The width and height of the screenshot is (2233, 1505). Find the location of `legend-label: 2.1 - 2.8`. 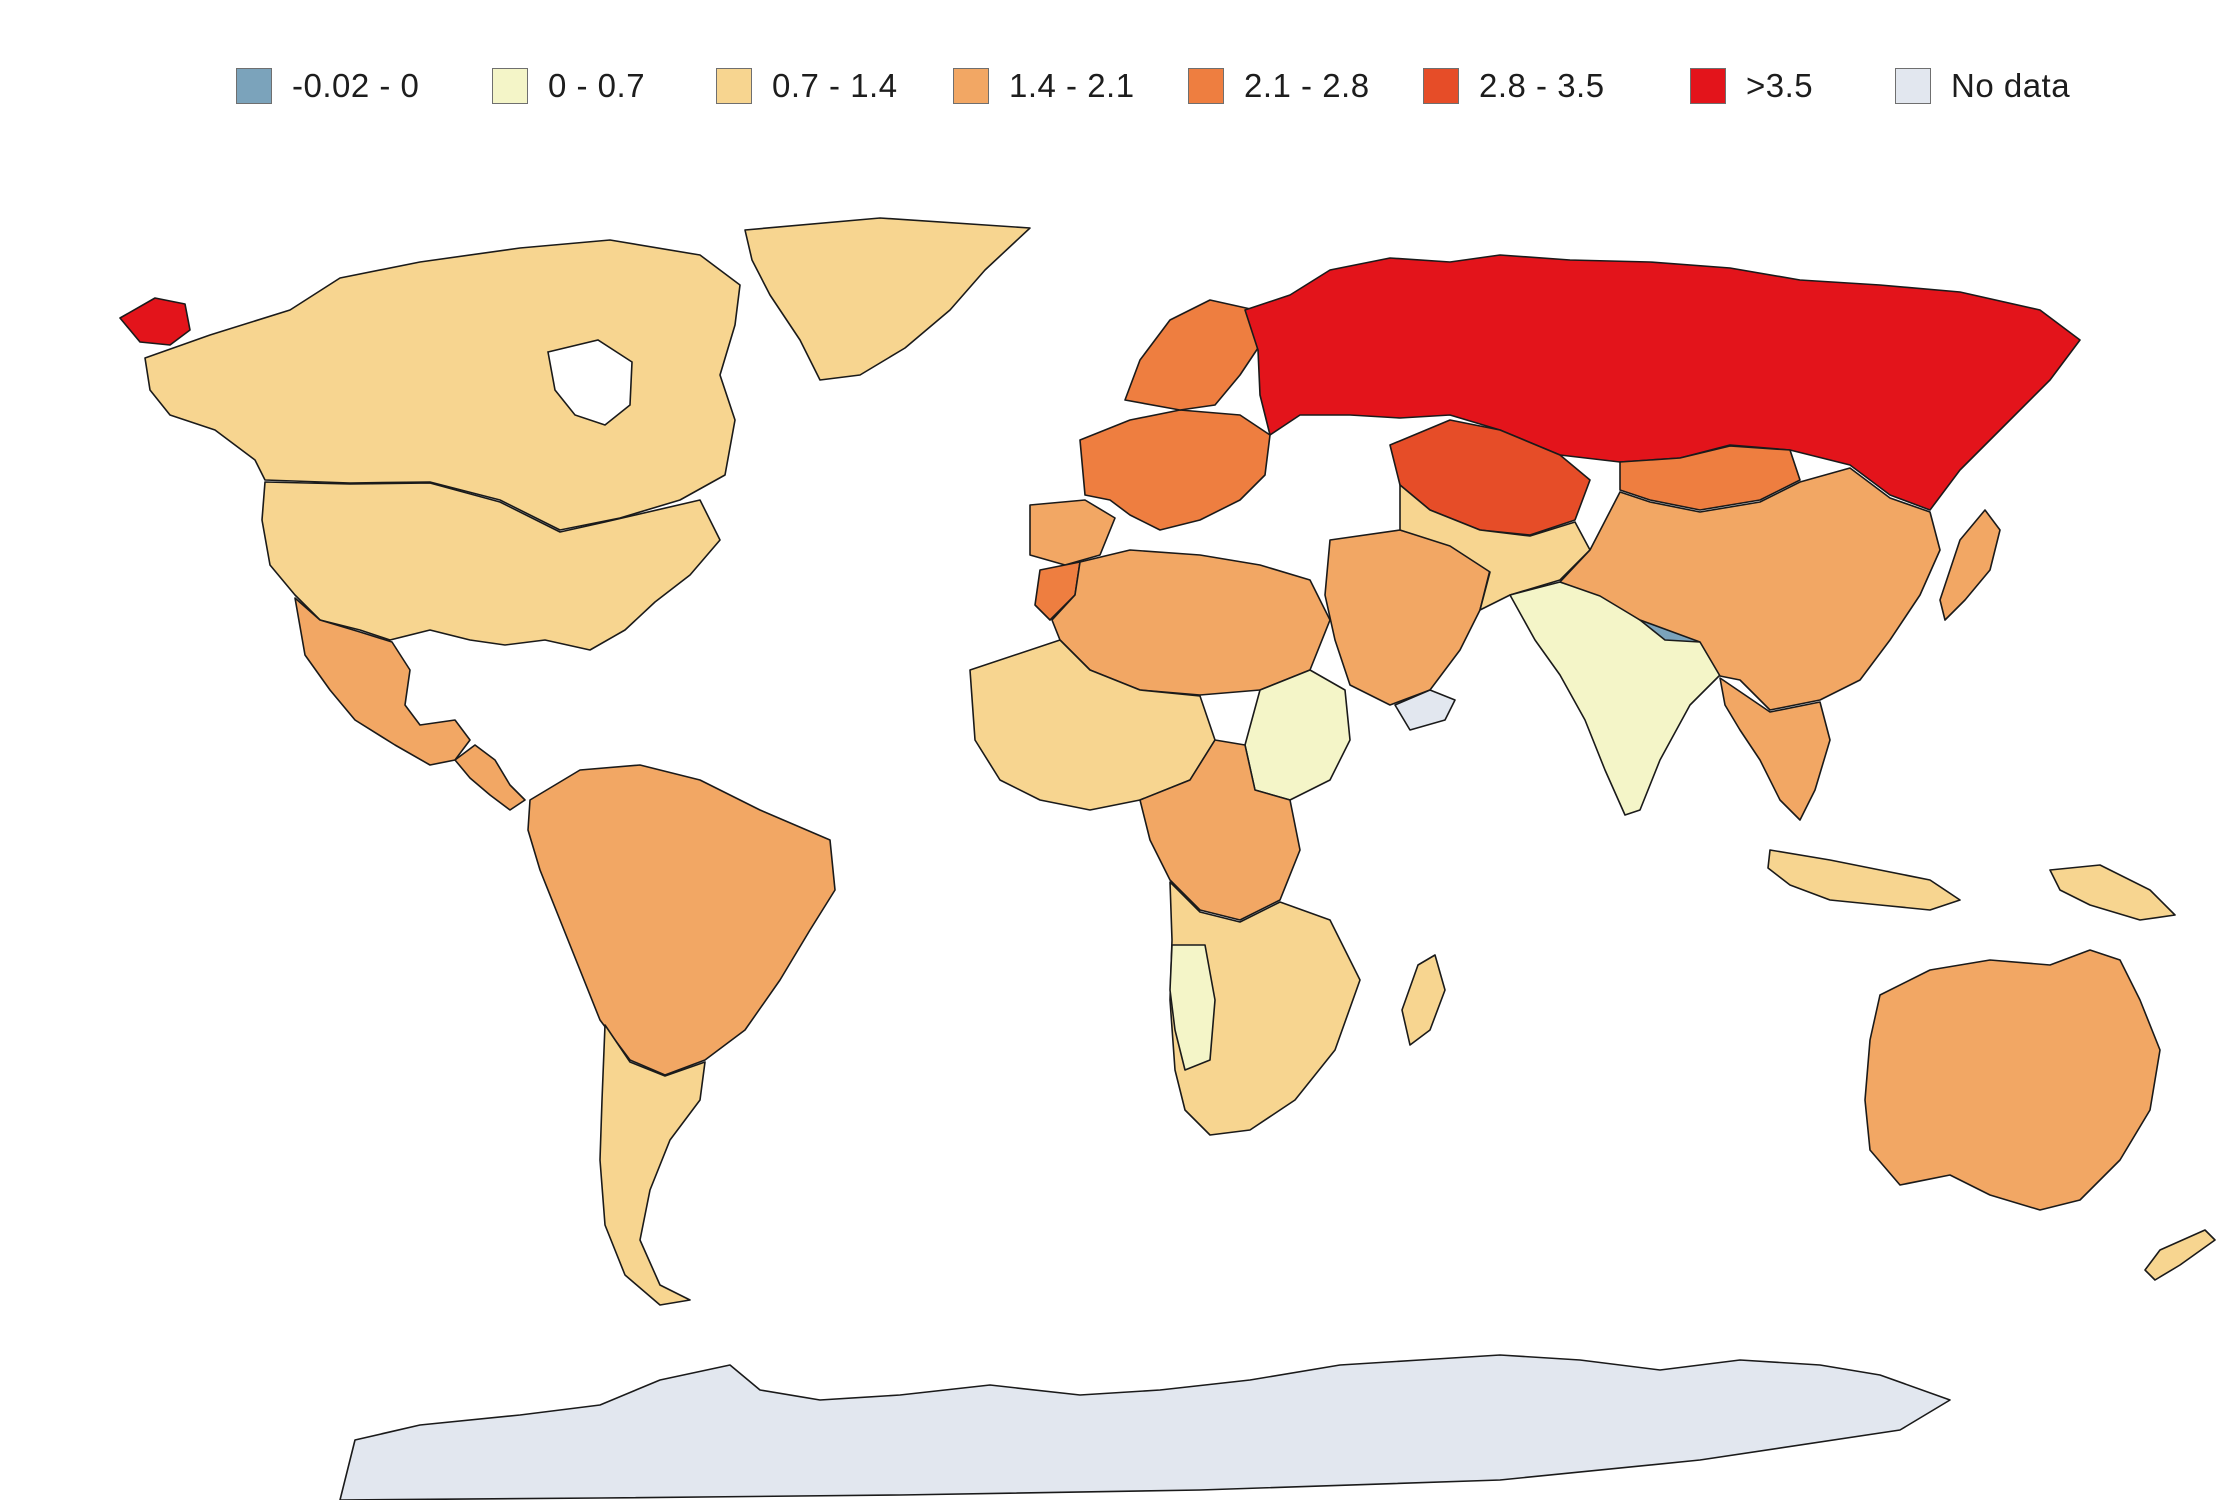

legend-label: 2.1 - 2.8 is located at coordinates (1307, 85).